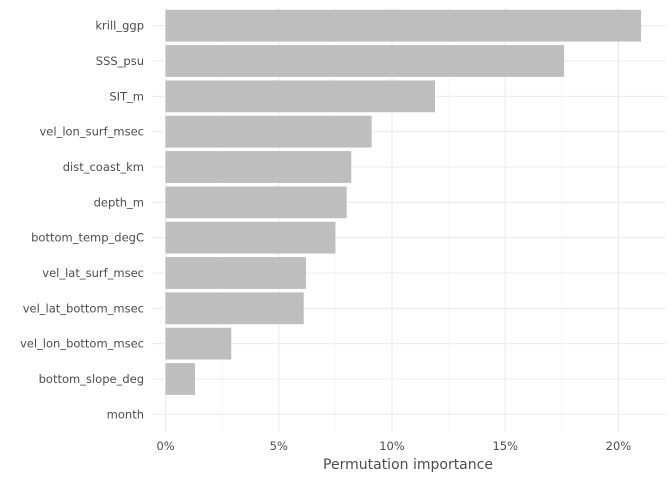  What do you see at coordinates (91, 379) in the screenshot?
I see `category-label: bottom_slope_deg` at bounding box center [91, 379].